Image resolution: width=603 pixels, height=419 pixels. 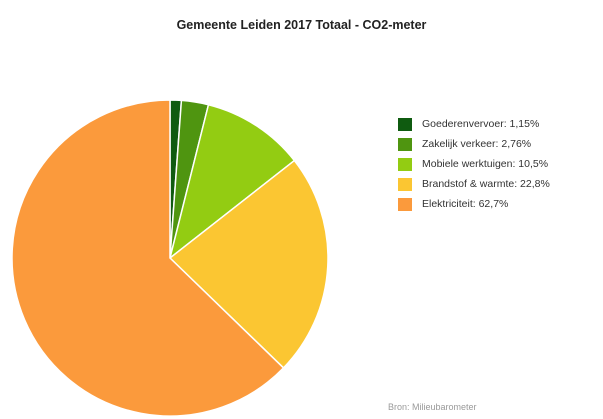 I want to click on legend-item-0: Goederenvervoer: 1,15%, so click(x=474, y=124).